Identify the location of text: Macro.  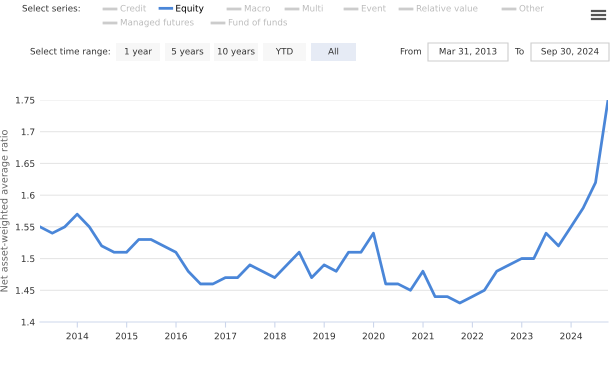
(257, 8).